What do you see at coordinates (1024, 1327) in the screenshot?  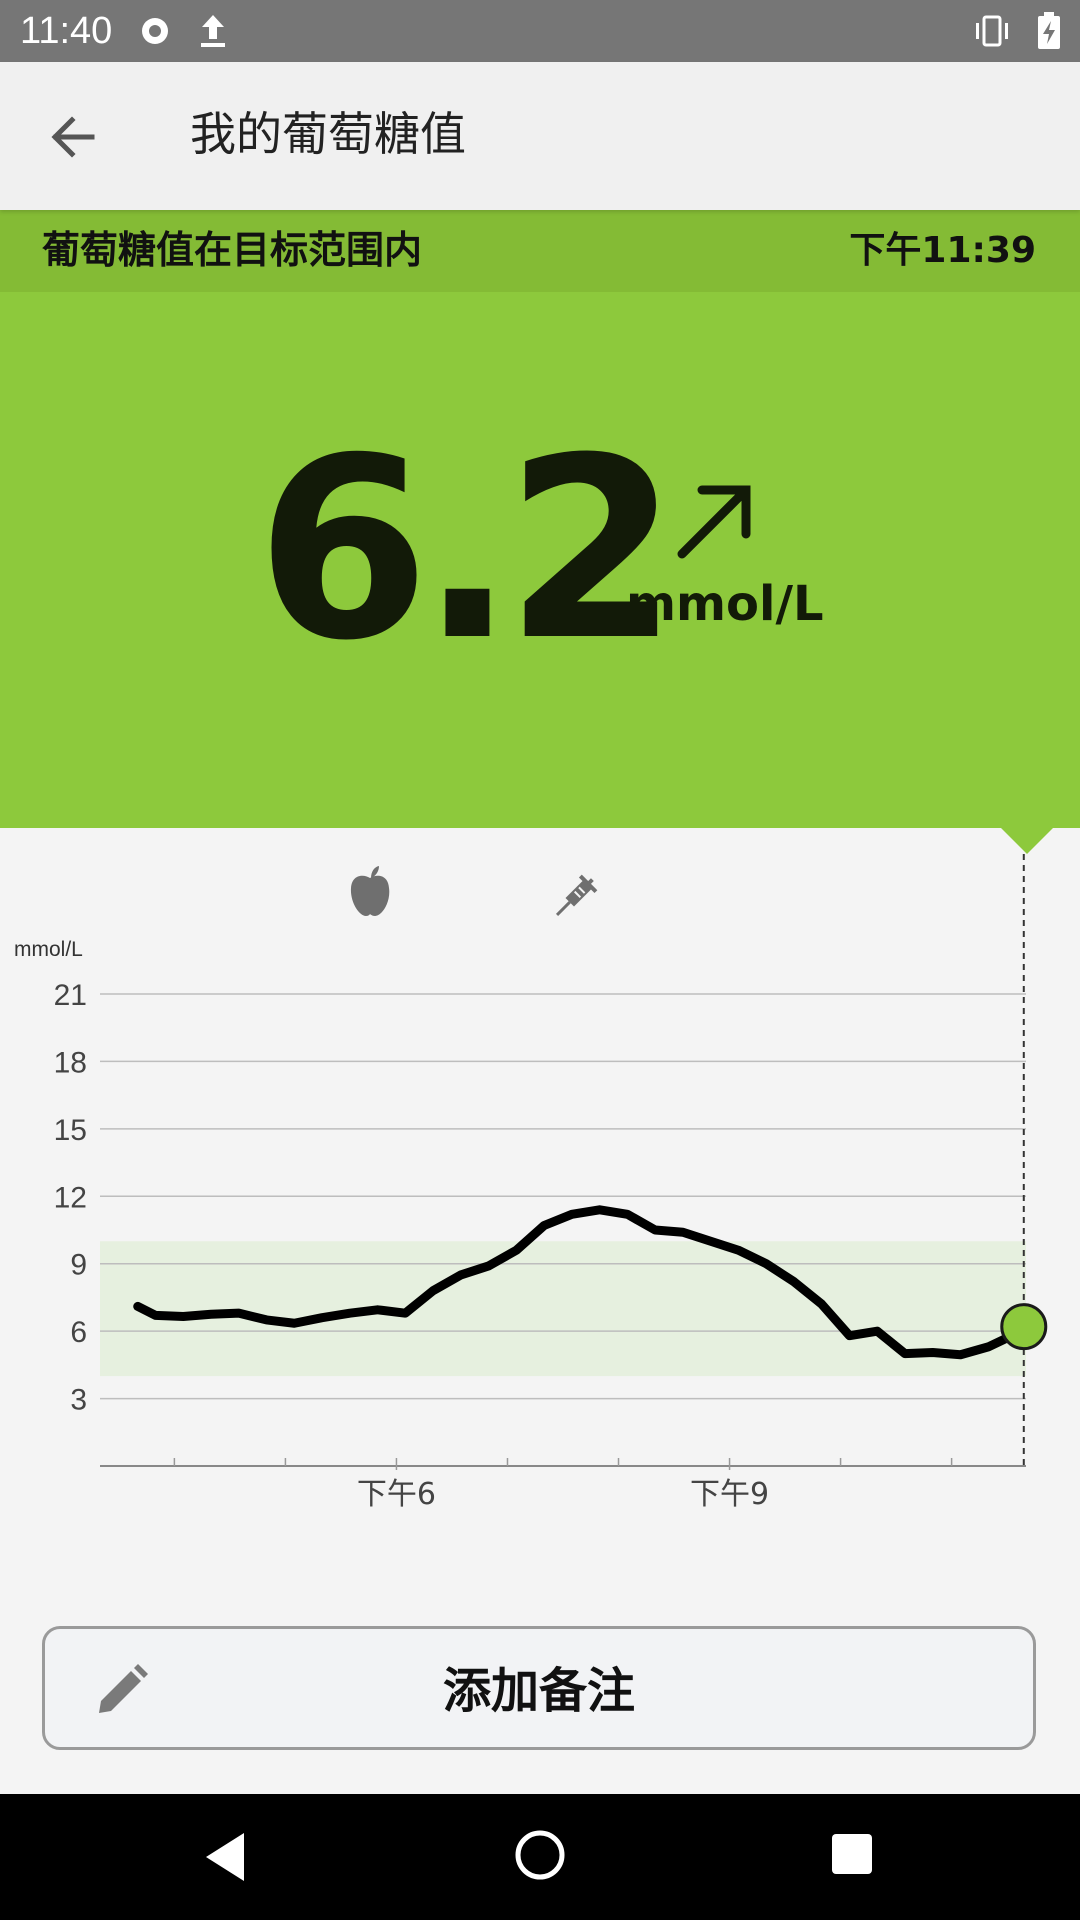 I see `current-reading-point` at bounding box center [1024, 1327].